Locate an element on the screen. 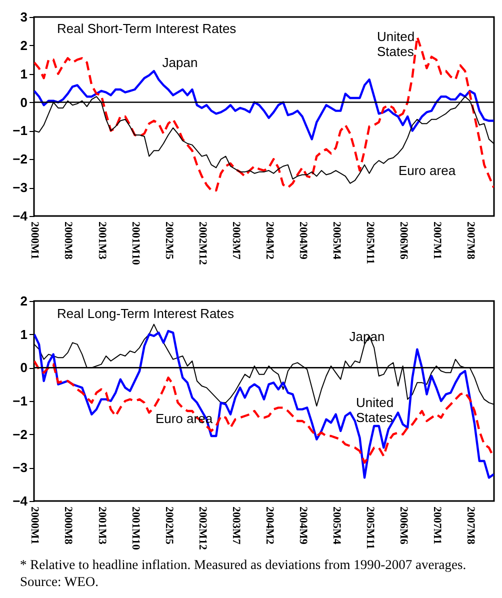  text: * Relative to headline inflation. Measured as deviations from 1990-2007 averages. Source: WEO. is located at coordinates (244, 573).